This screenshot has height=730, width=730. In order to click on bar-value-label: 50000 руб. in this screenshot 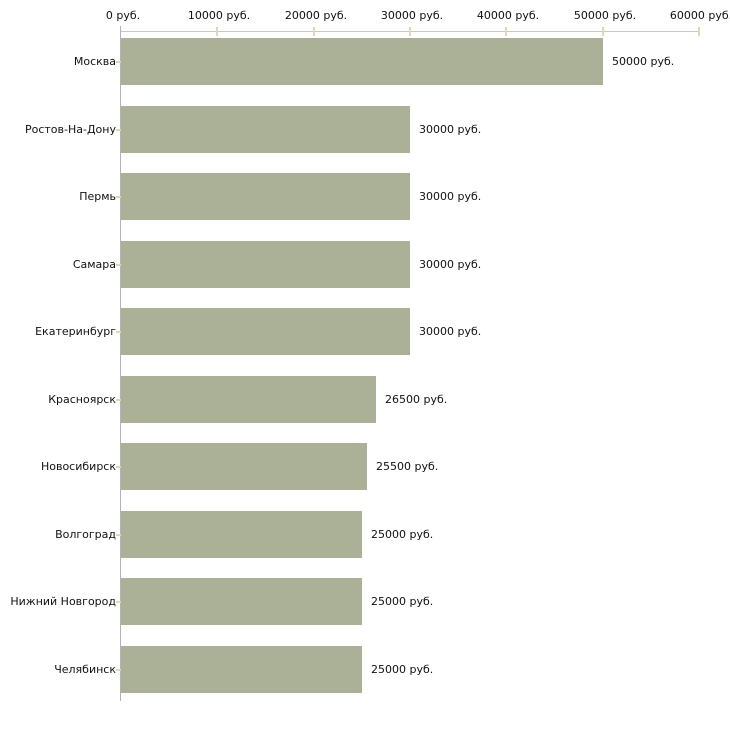, I will do `click(643, 61)`.